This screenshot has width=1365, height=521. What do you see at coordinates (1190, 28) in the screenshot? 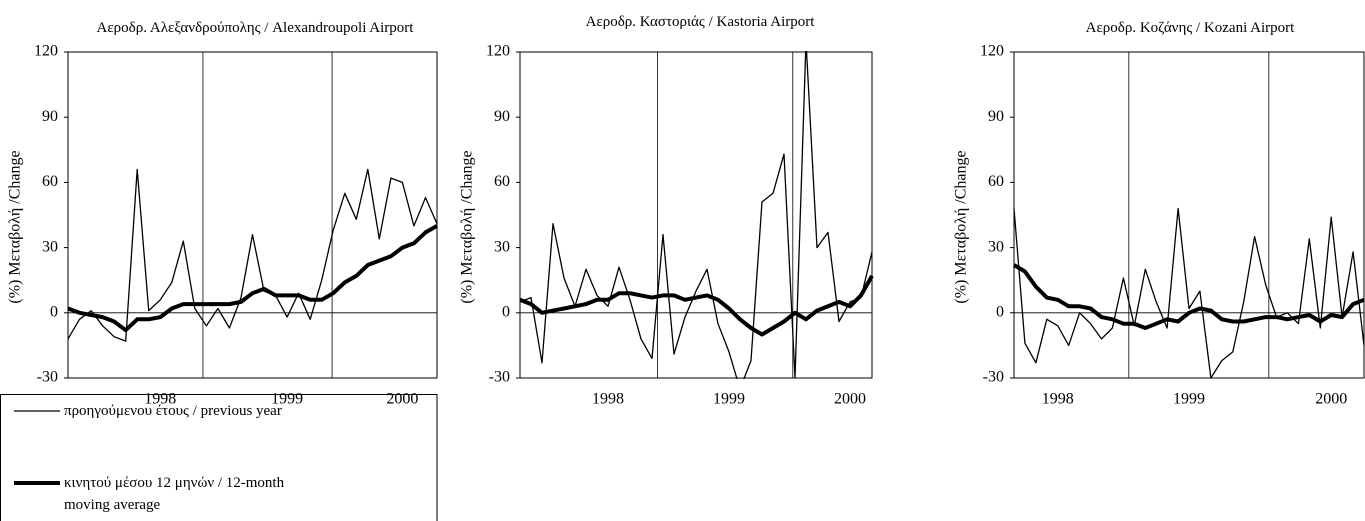
I see `chart-title: Αεροδρ. Κοζάνης / Kozani Airport` at bounding box center [1190, 28].